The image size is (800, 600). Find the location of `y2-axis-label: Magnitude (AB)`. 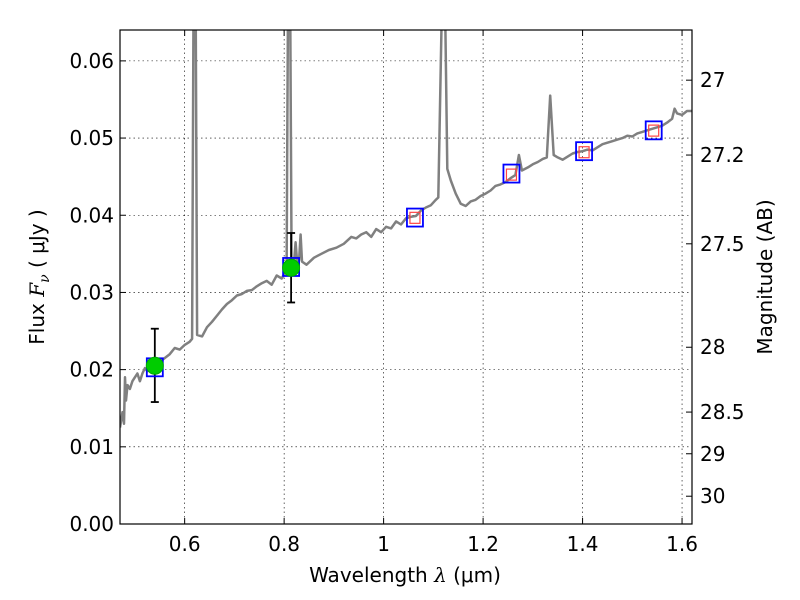

y2-axis-label: Magnitude (AB) is located at coordinates (765, 276).